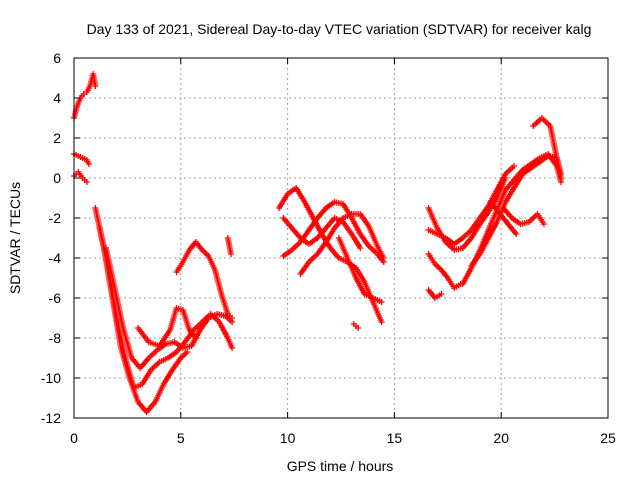 This screenshot has height=480, width=640. I want to click on x-tick-label: 5, so click(181, 438).